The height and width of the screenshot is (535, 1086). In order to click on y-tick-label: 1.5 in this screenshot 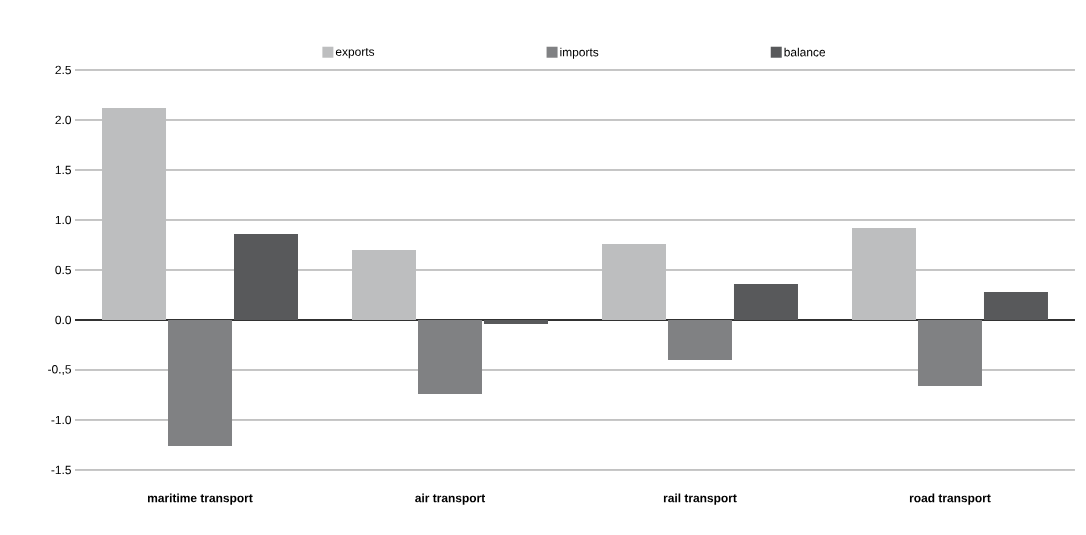, I will do `click(63, 170)`.